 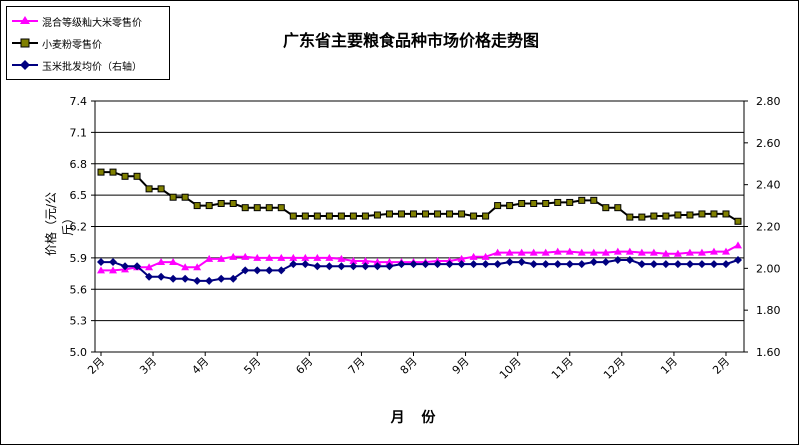 What do you see at coordinates (768, 310) in the screenshot?
I see `y-right-tick-label: 1.80` at bounding box center [768, 310].